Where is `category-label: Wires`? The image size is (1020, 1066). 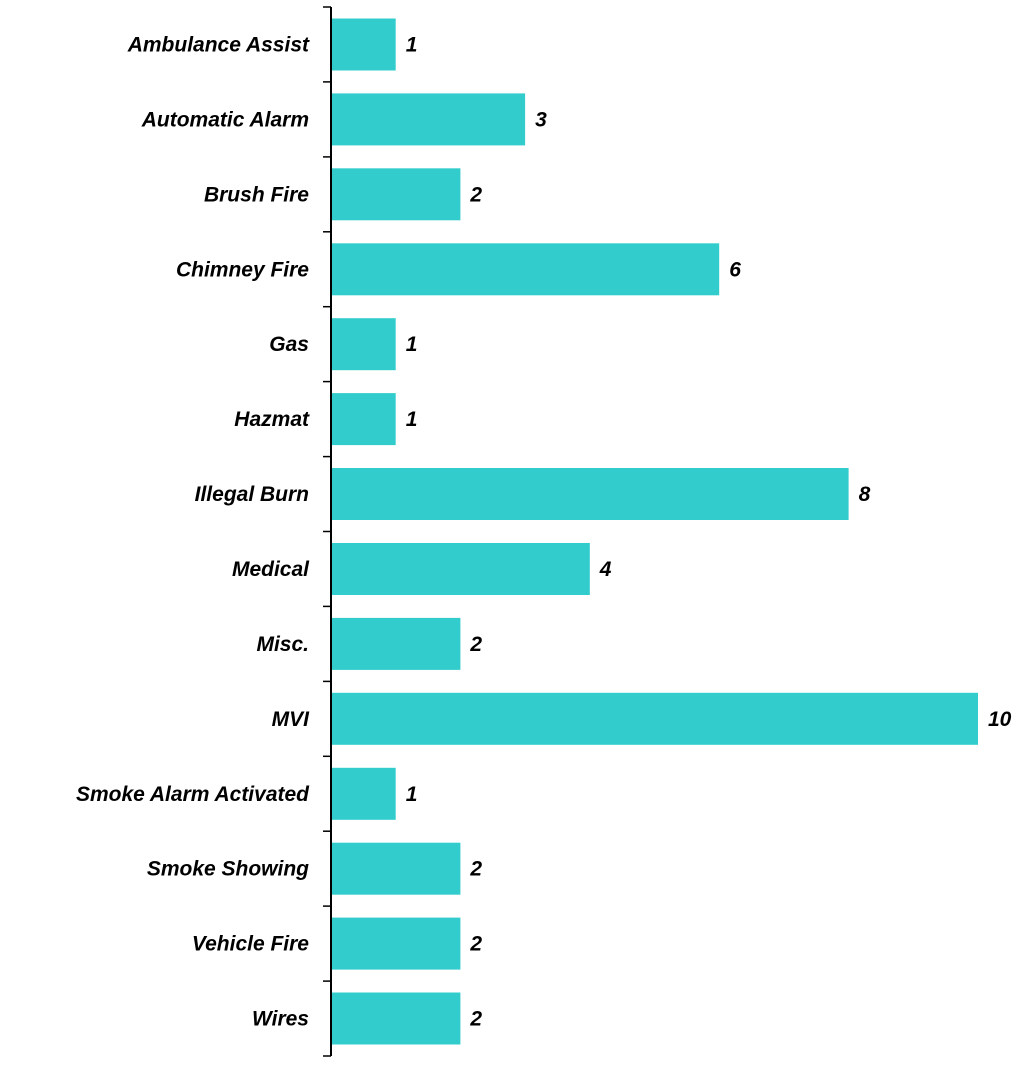 category-label: Wires is located at coordinates (280, 1019).